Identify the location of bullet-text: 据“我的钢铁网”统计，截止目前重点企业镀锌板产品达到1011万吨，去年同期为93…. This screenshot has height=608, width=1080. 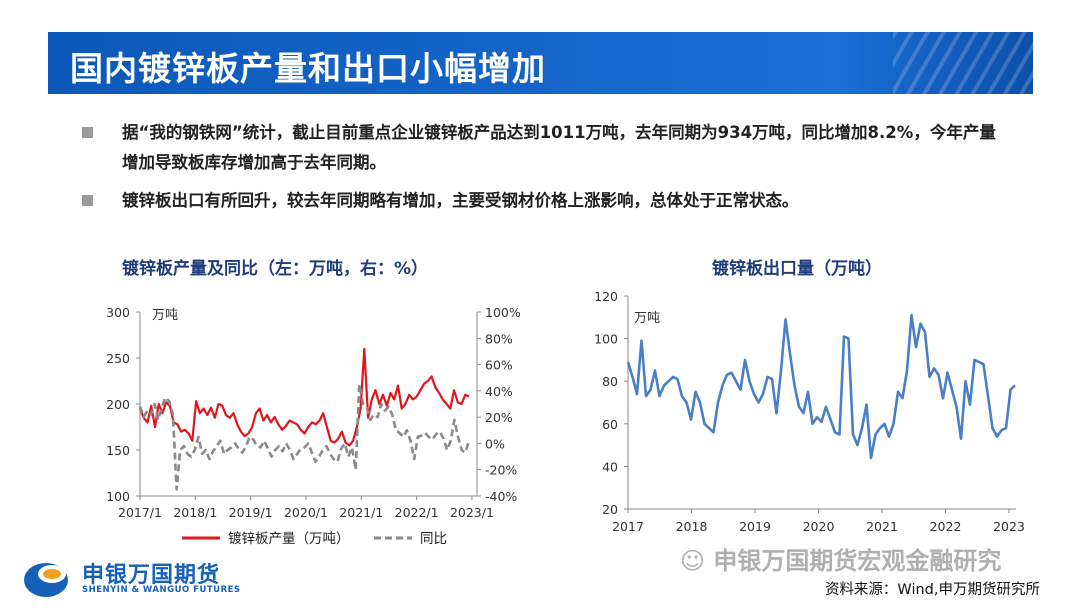
(559, 147).